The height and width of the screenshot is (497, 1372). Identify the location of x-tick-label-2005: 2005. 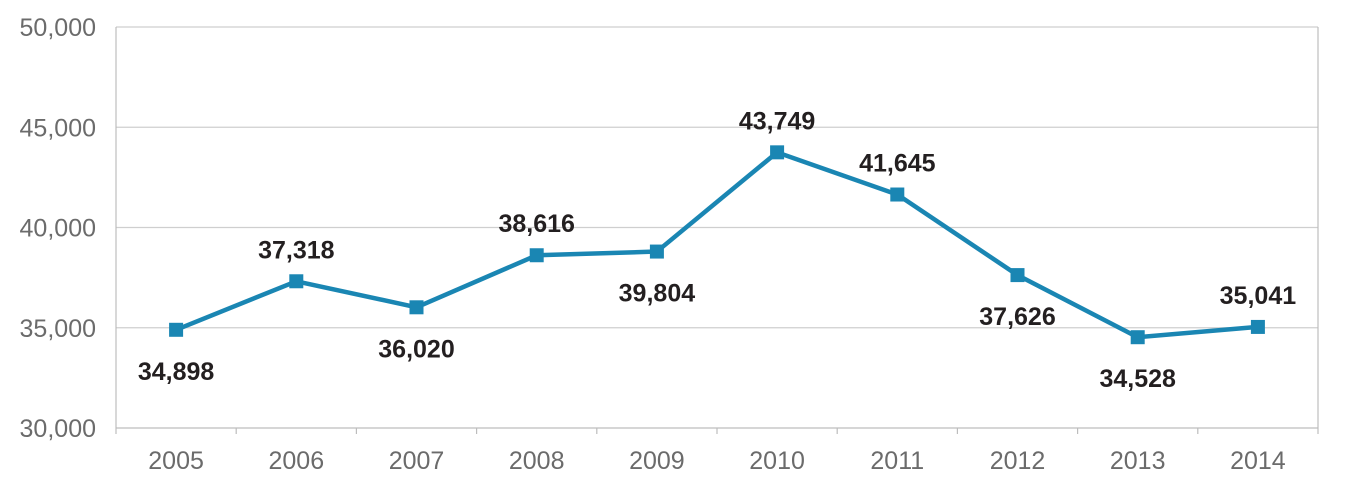
(176, 461).